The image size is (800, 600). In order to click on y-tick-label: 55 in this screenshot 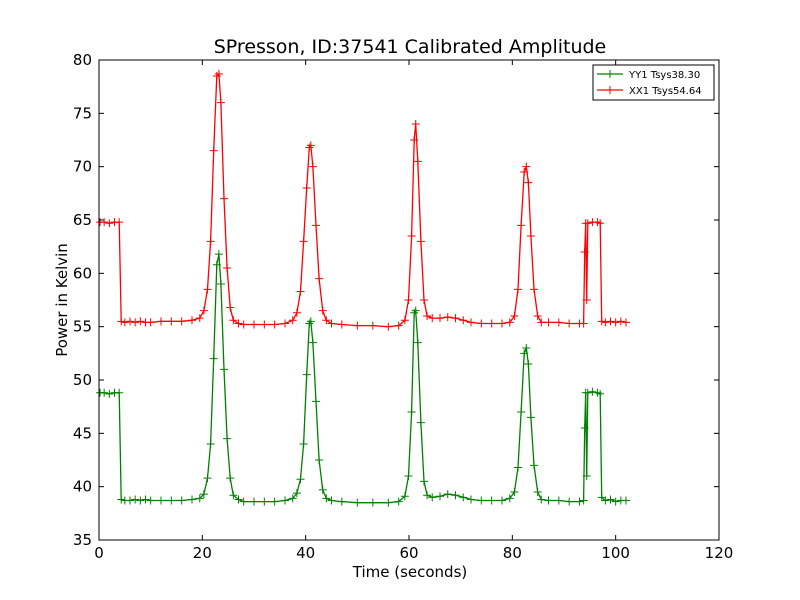, I will do `click(82, 327)`.